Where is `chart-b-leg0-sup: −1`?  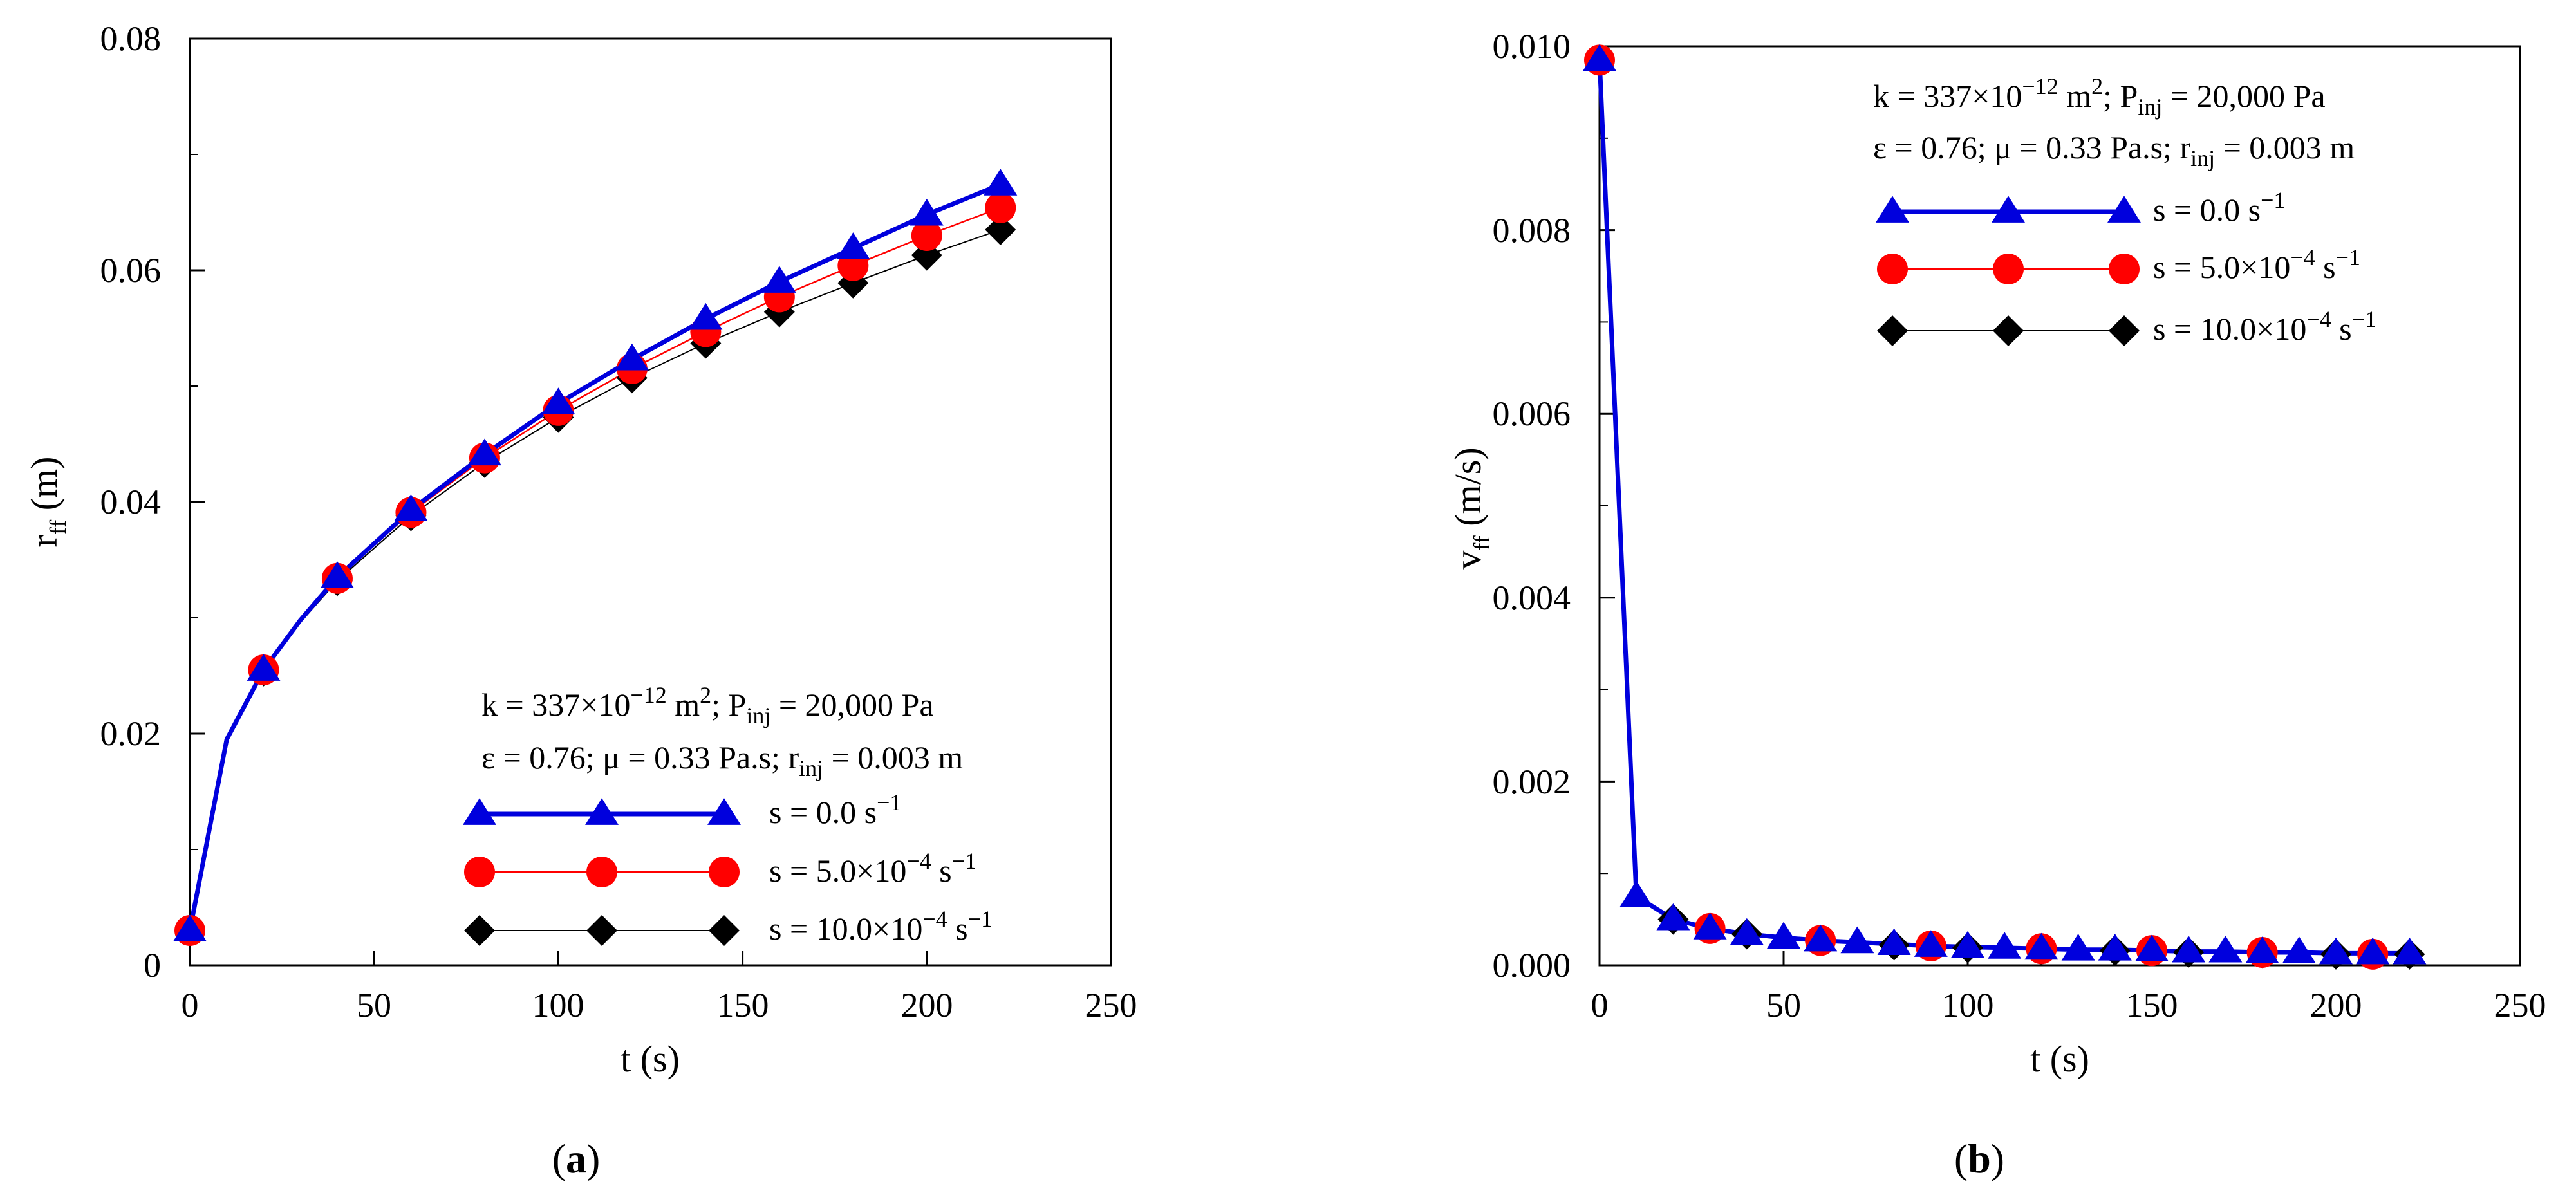 chart-b-leg0-sup: −1 is located at coordinates (2273, 200).